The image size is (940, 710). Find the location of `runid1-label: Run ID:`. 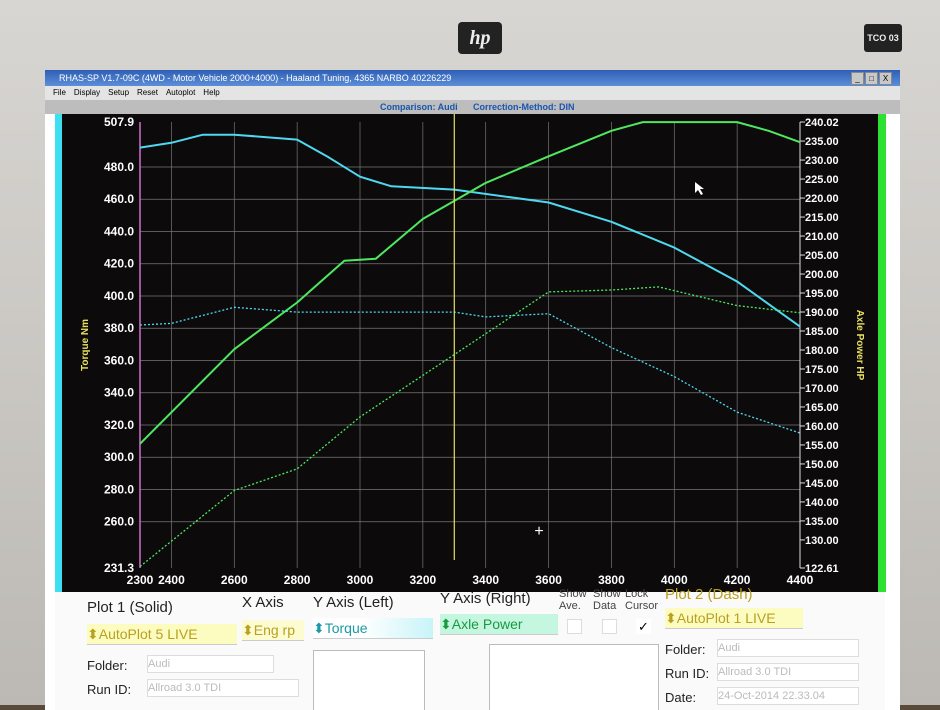

runid1-label: Run ID: is located at coordinates (109, 689).